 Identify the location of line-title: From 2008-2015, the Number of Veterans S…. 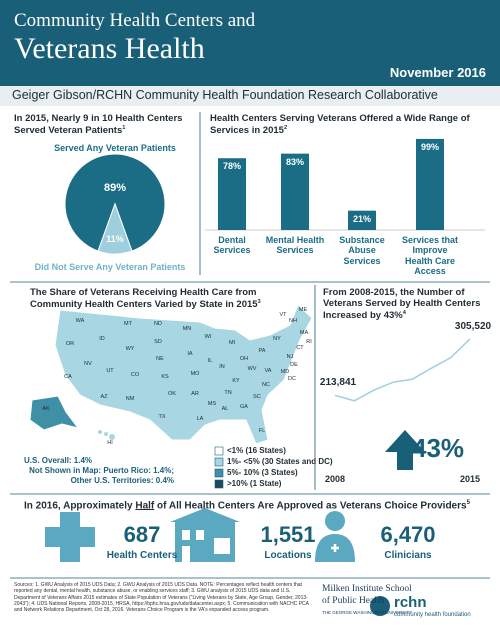
(405, 304).